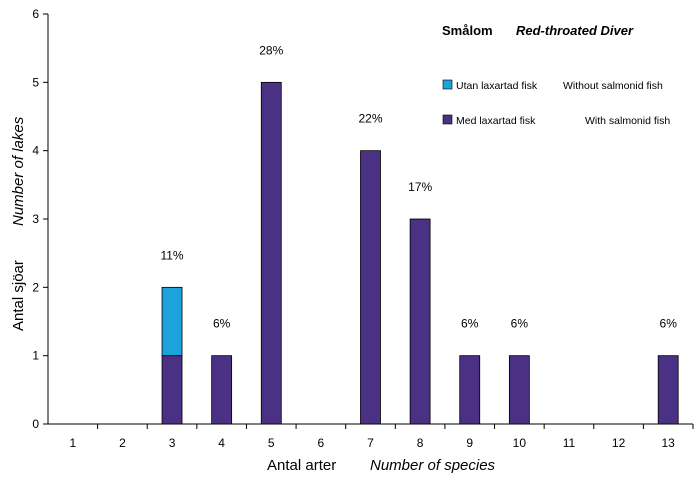  Describe the element at coordinates (72, 443) in the screenshot. I see `x-tick-label: 1` at that location.